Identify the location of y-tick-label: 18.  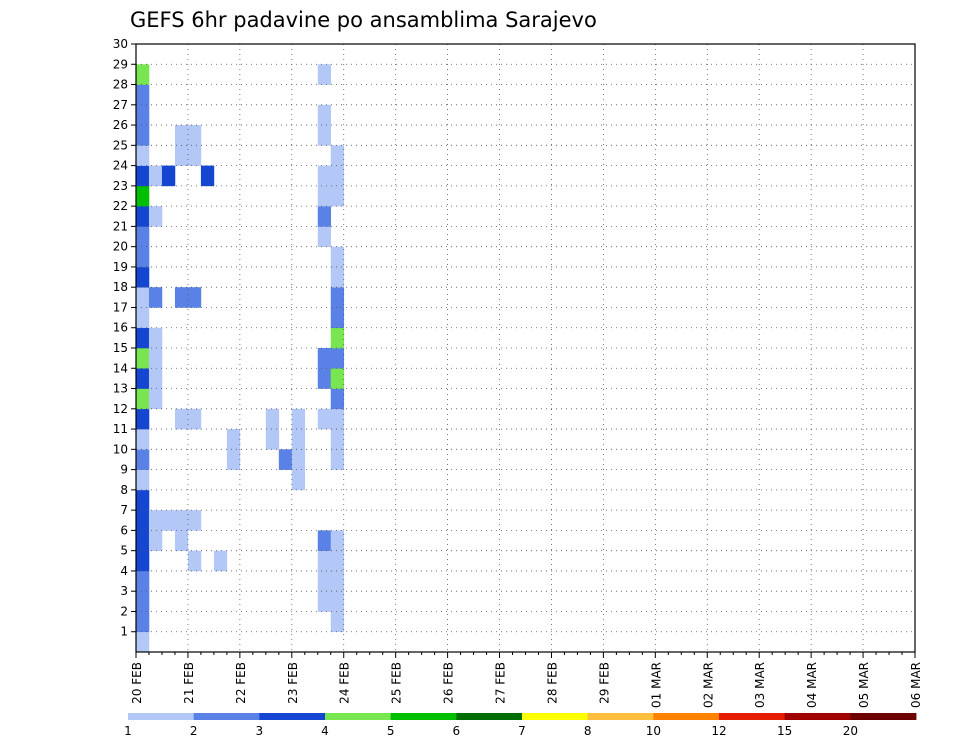
(120, 287).